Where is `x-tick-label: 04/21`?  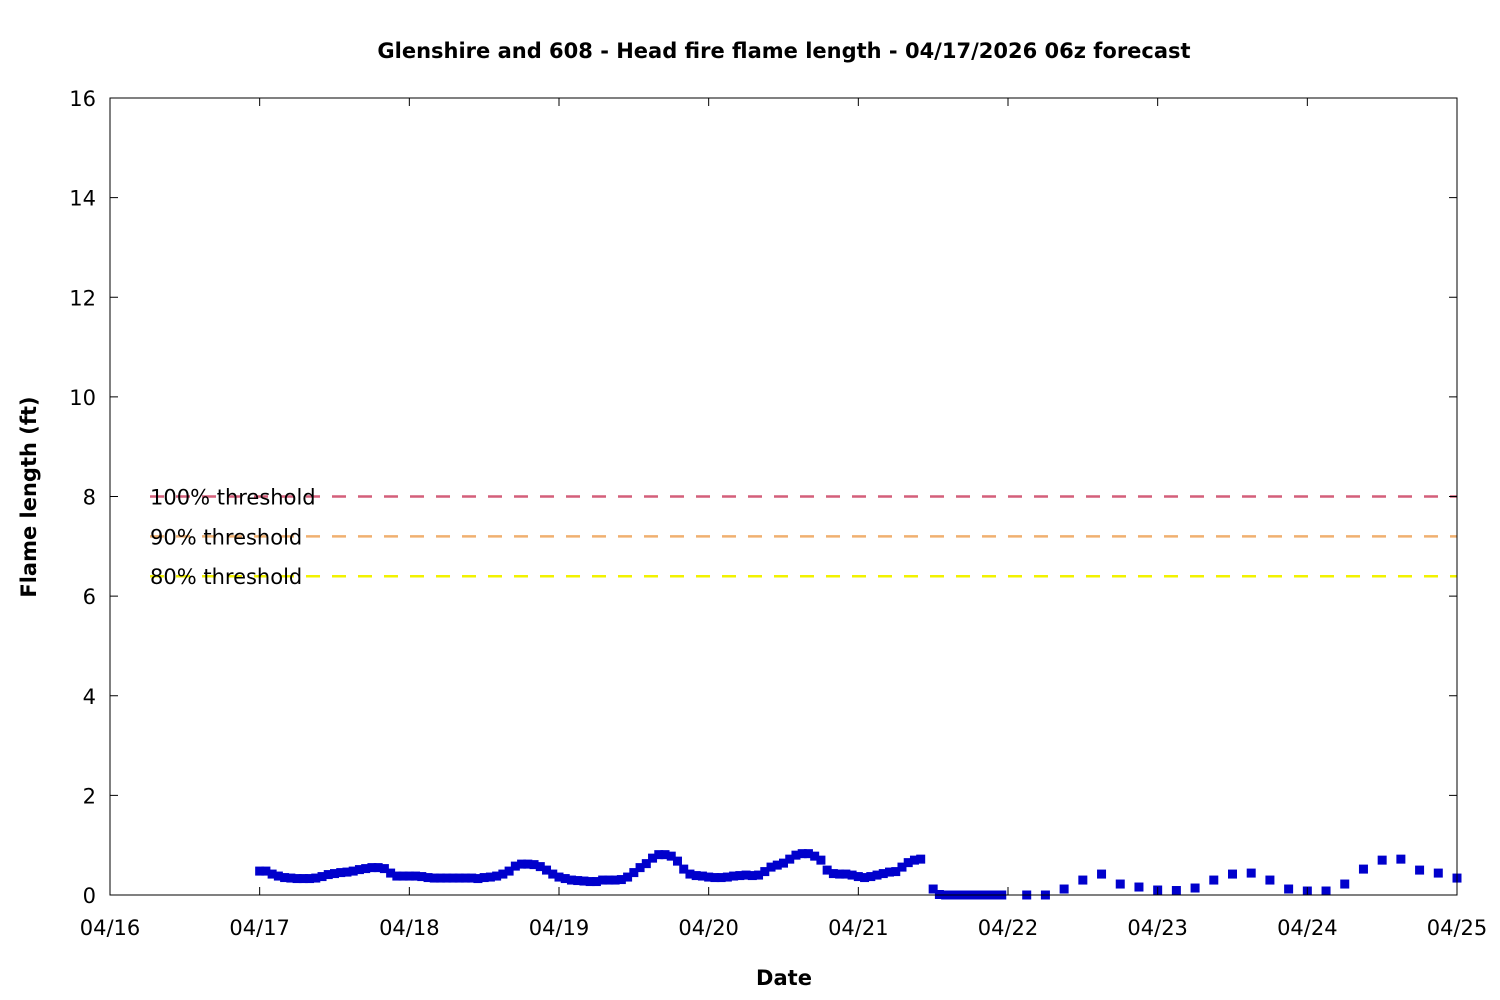 x-tick-label: 04/21 is located at coordinates (858, 928).